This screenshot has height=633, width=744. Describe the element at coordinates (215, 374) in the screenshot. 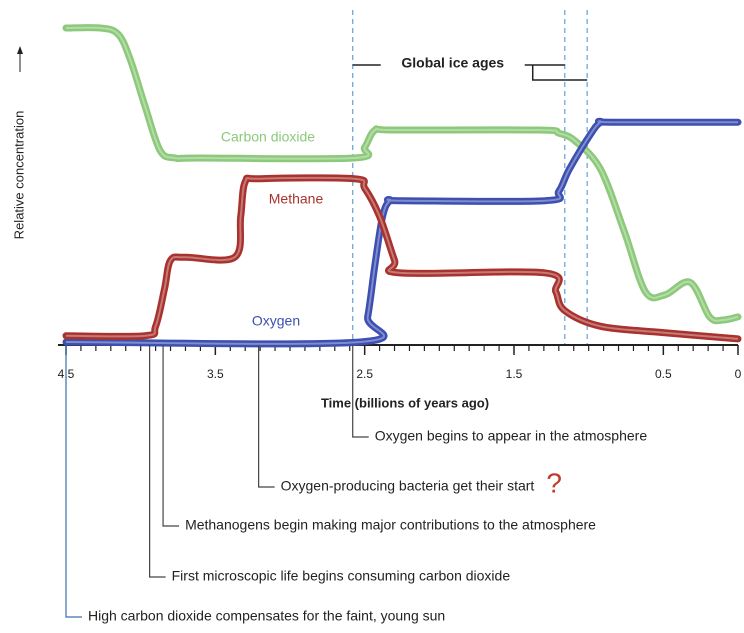

I see `x-tick-label: 3.5` at that location.